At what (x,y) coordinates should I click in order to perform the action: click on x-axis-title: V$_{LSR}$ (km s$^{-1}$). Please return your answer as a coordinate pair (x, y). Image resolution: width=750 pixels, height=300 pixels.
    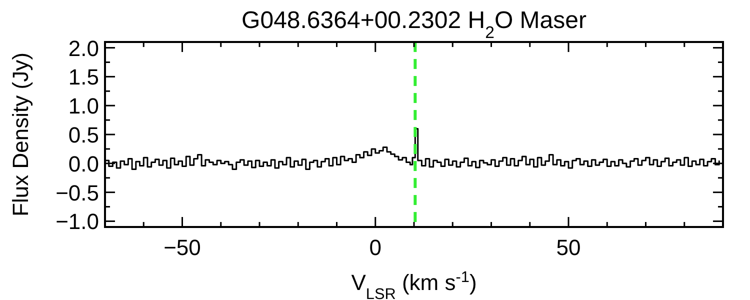
    Looking at the image, I should click on (414, 284).